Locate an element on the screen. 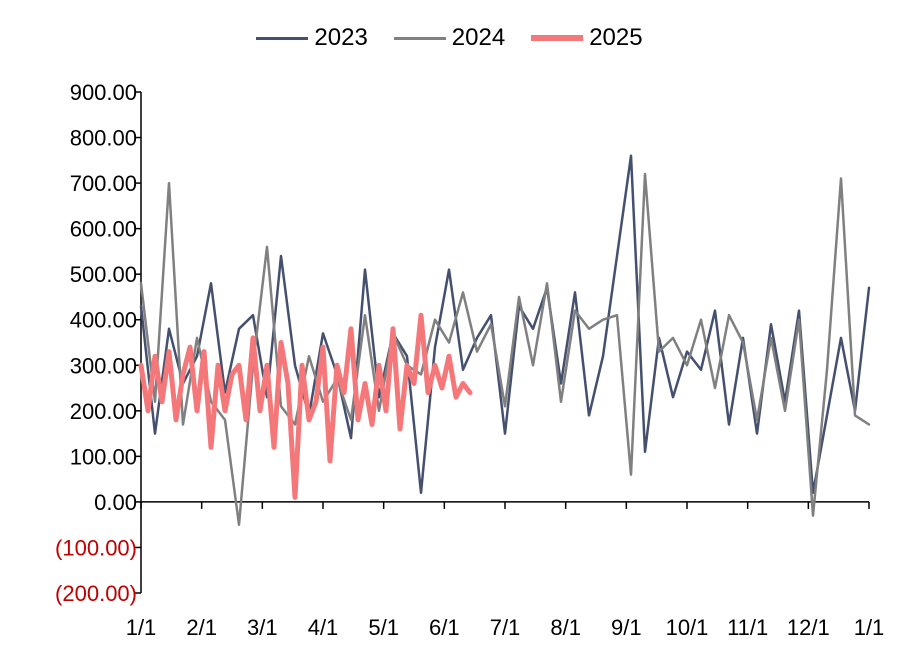 The image size is (899, 657). legend-item-2025: 2025 is located at coordinates (587, 38).